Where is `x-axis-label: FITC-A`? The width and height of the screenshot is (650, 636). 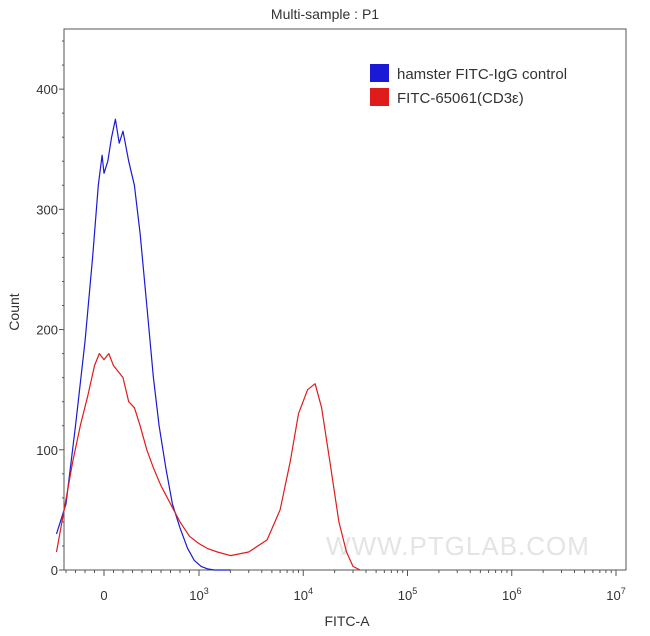 x-axis-label: FITC-A is located at coordinates (347, 621).